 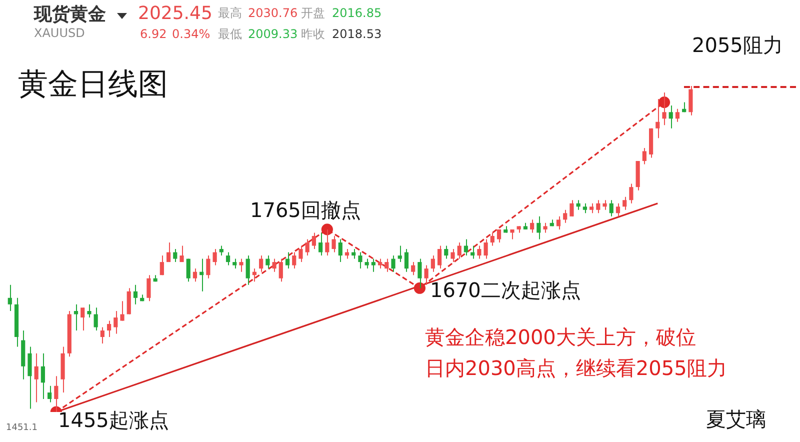 I want to click on annotation: 1765回撤点, so click(x=305, y=210).